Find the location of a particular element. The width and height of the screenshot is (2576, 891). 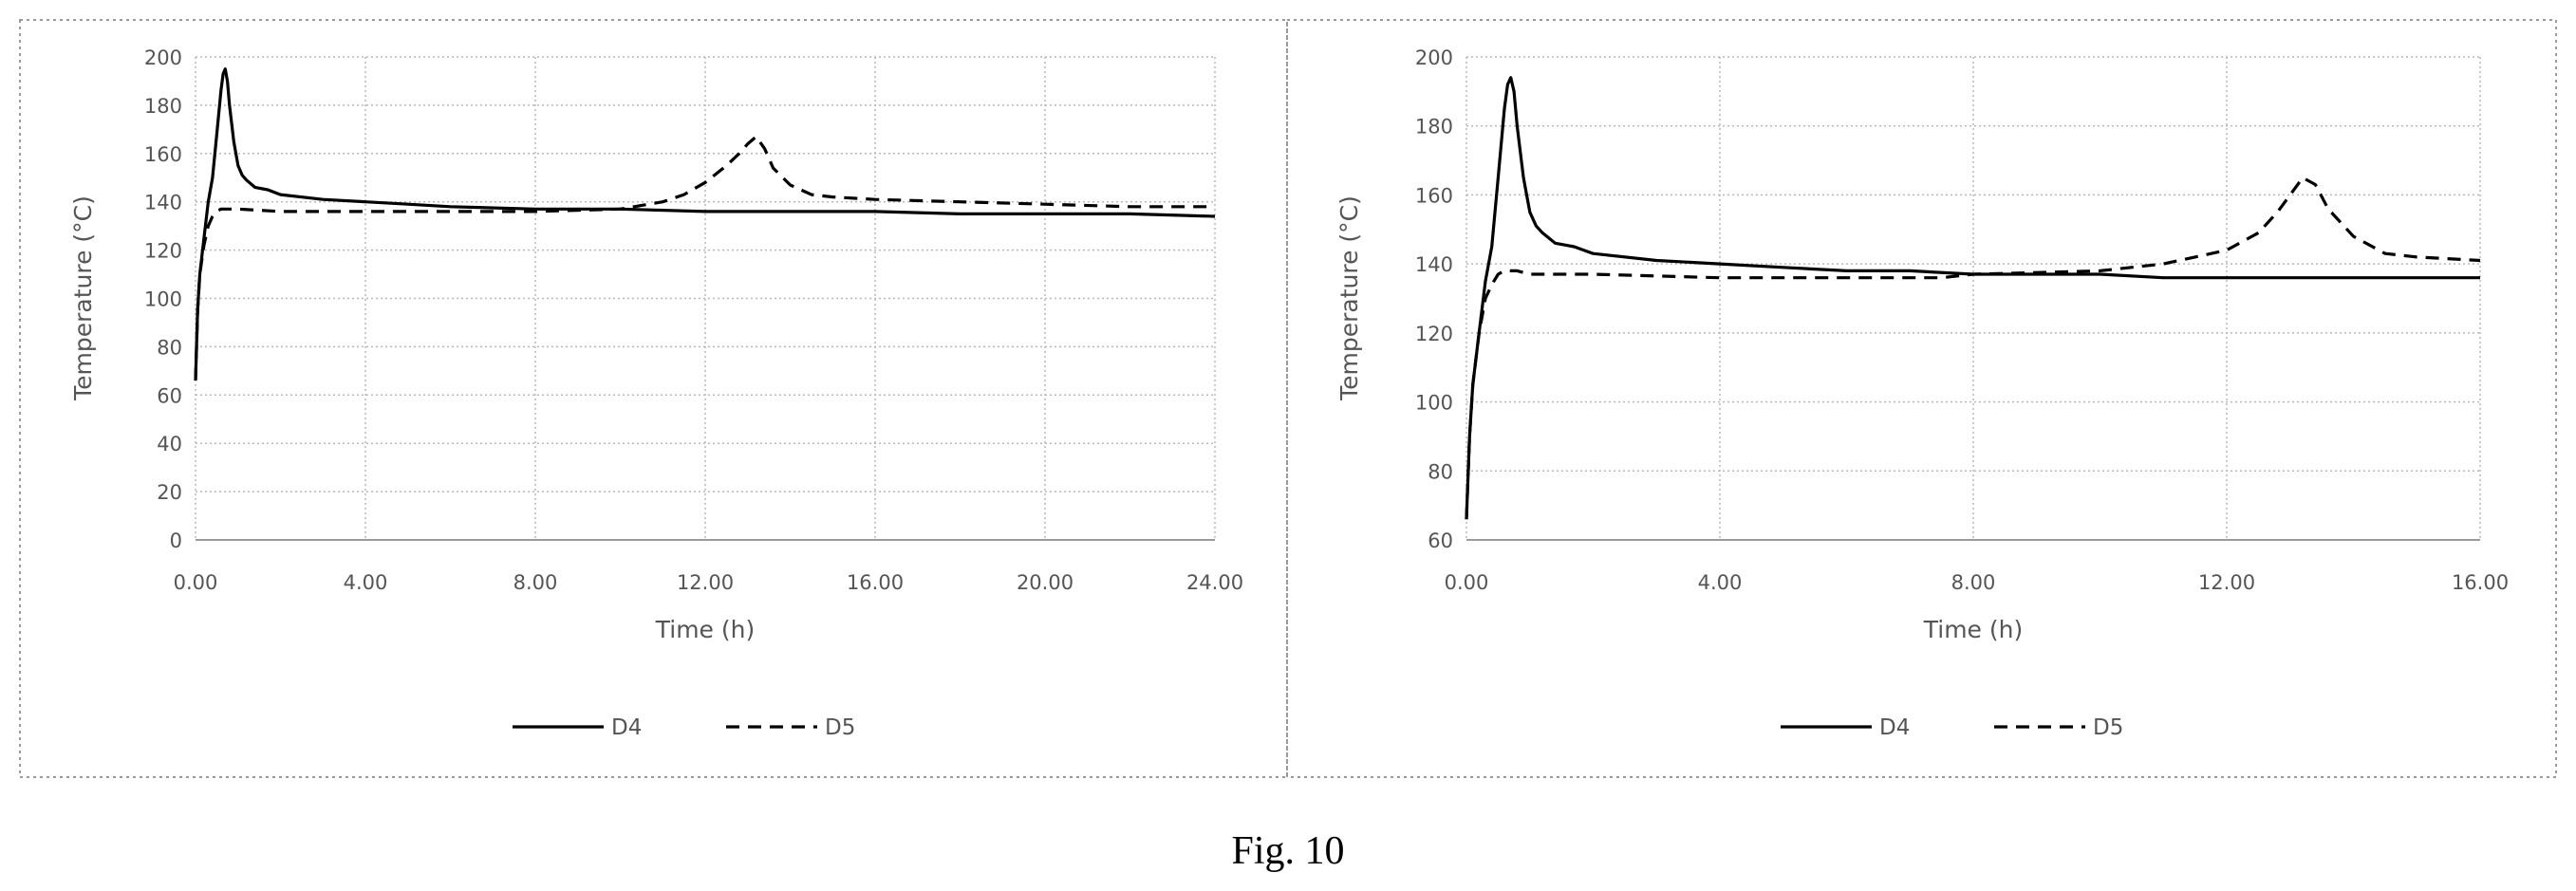

chart-2-legend-label-d5: D5 is located at coordinates (2108, 727).